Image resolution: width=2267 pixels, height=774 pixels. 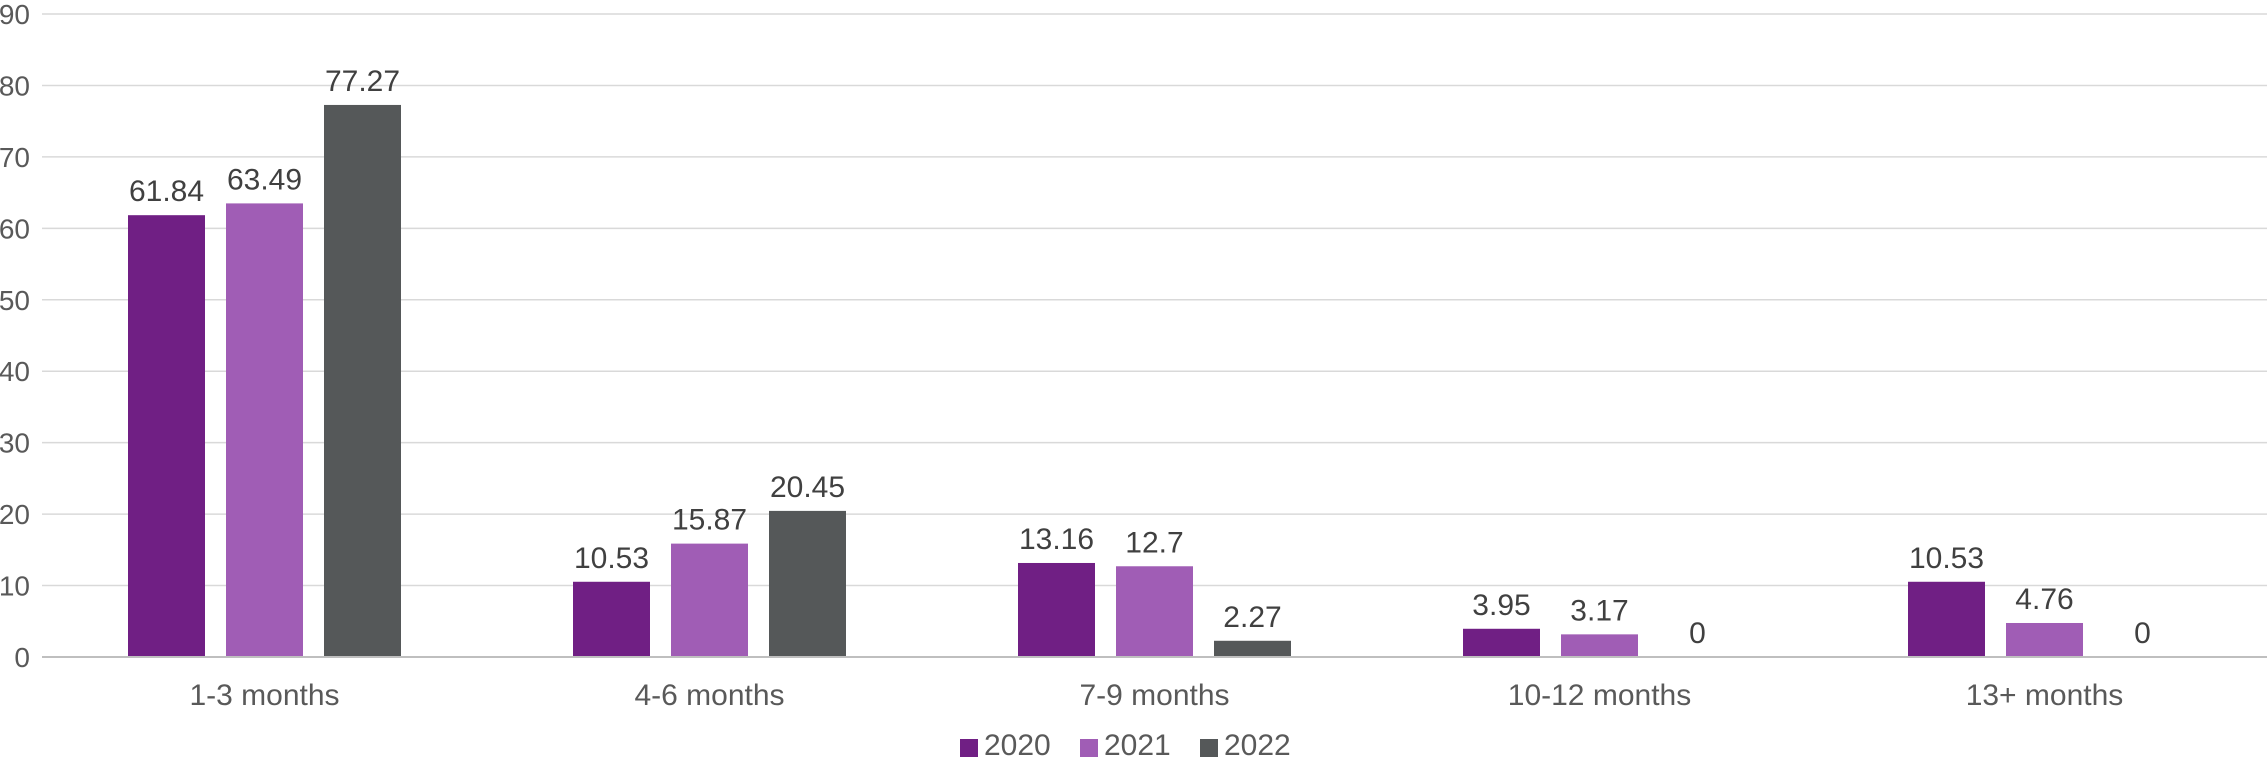 I want to click on legend-item: 2022, so click(x=1245, y=745).